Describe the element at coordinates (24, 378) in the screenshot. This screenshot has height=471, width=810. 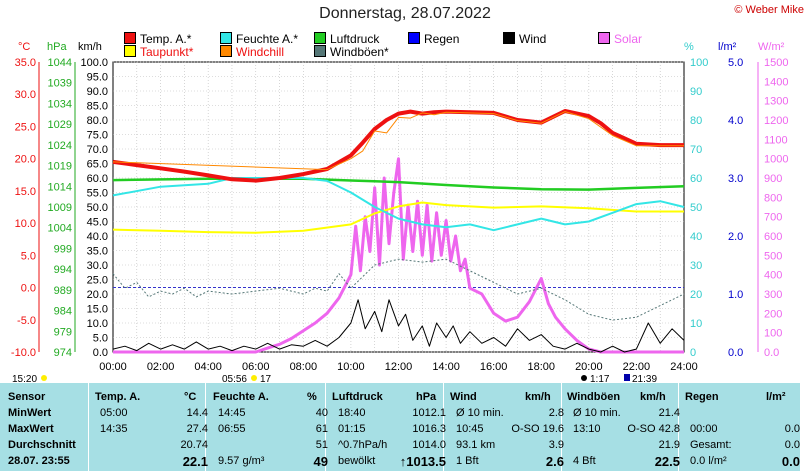
I see `marker-left-time: 15:20` at that location.